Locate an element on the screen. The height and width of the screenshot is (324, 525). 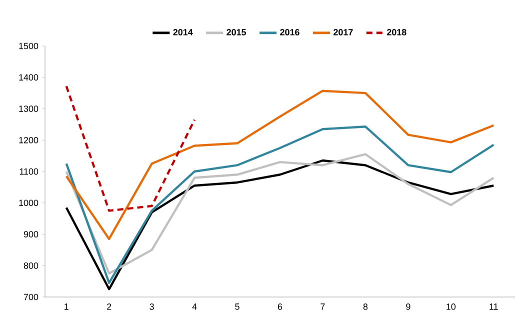
x-tick-label: 8 is located at coordinates (365, 307).